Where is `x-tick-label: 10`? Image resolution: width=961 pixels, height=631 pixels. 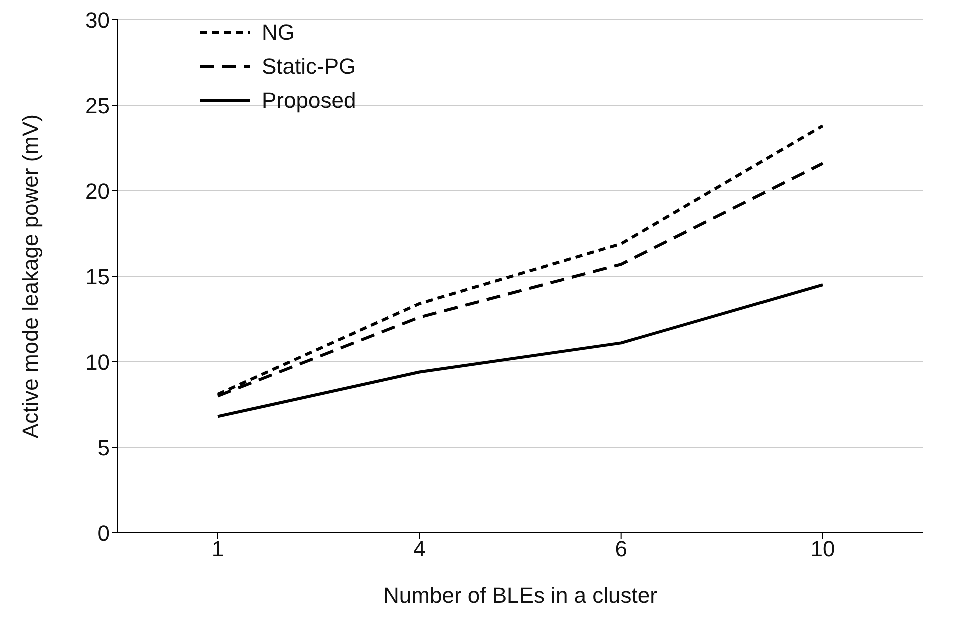
x-tick-label: 10 is located at coordinates (823, 549).